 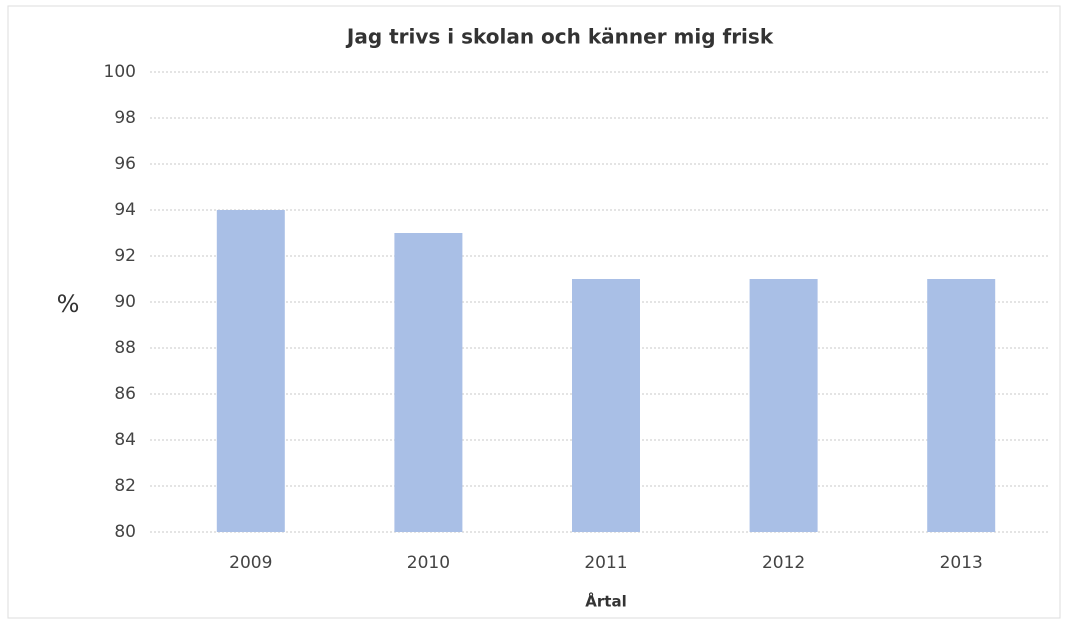 What do you see at coordinates (125, 532) in the screenshot?
I see `y-tick-label: 80` at bounding box center [125, 532].